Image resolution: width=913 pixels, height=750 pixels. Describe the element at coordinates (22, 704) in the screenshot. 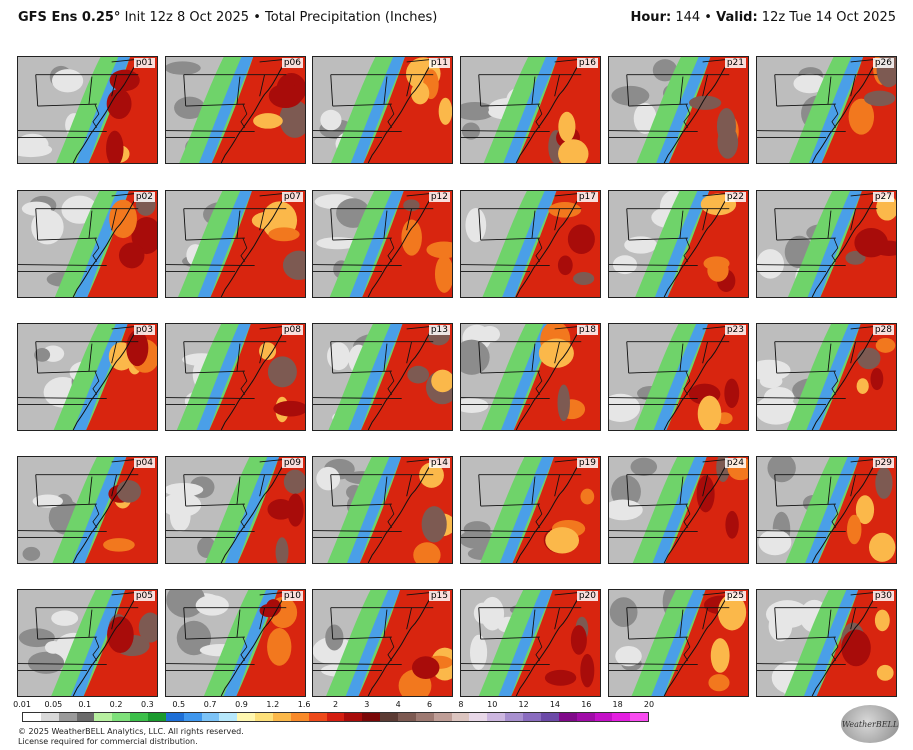

I see `colorbar-tick-label: 0.01` at that location.